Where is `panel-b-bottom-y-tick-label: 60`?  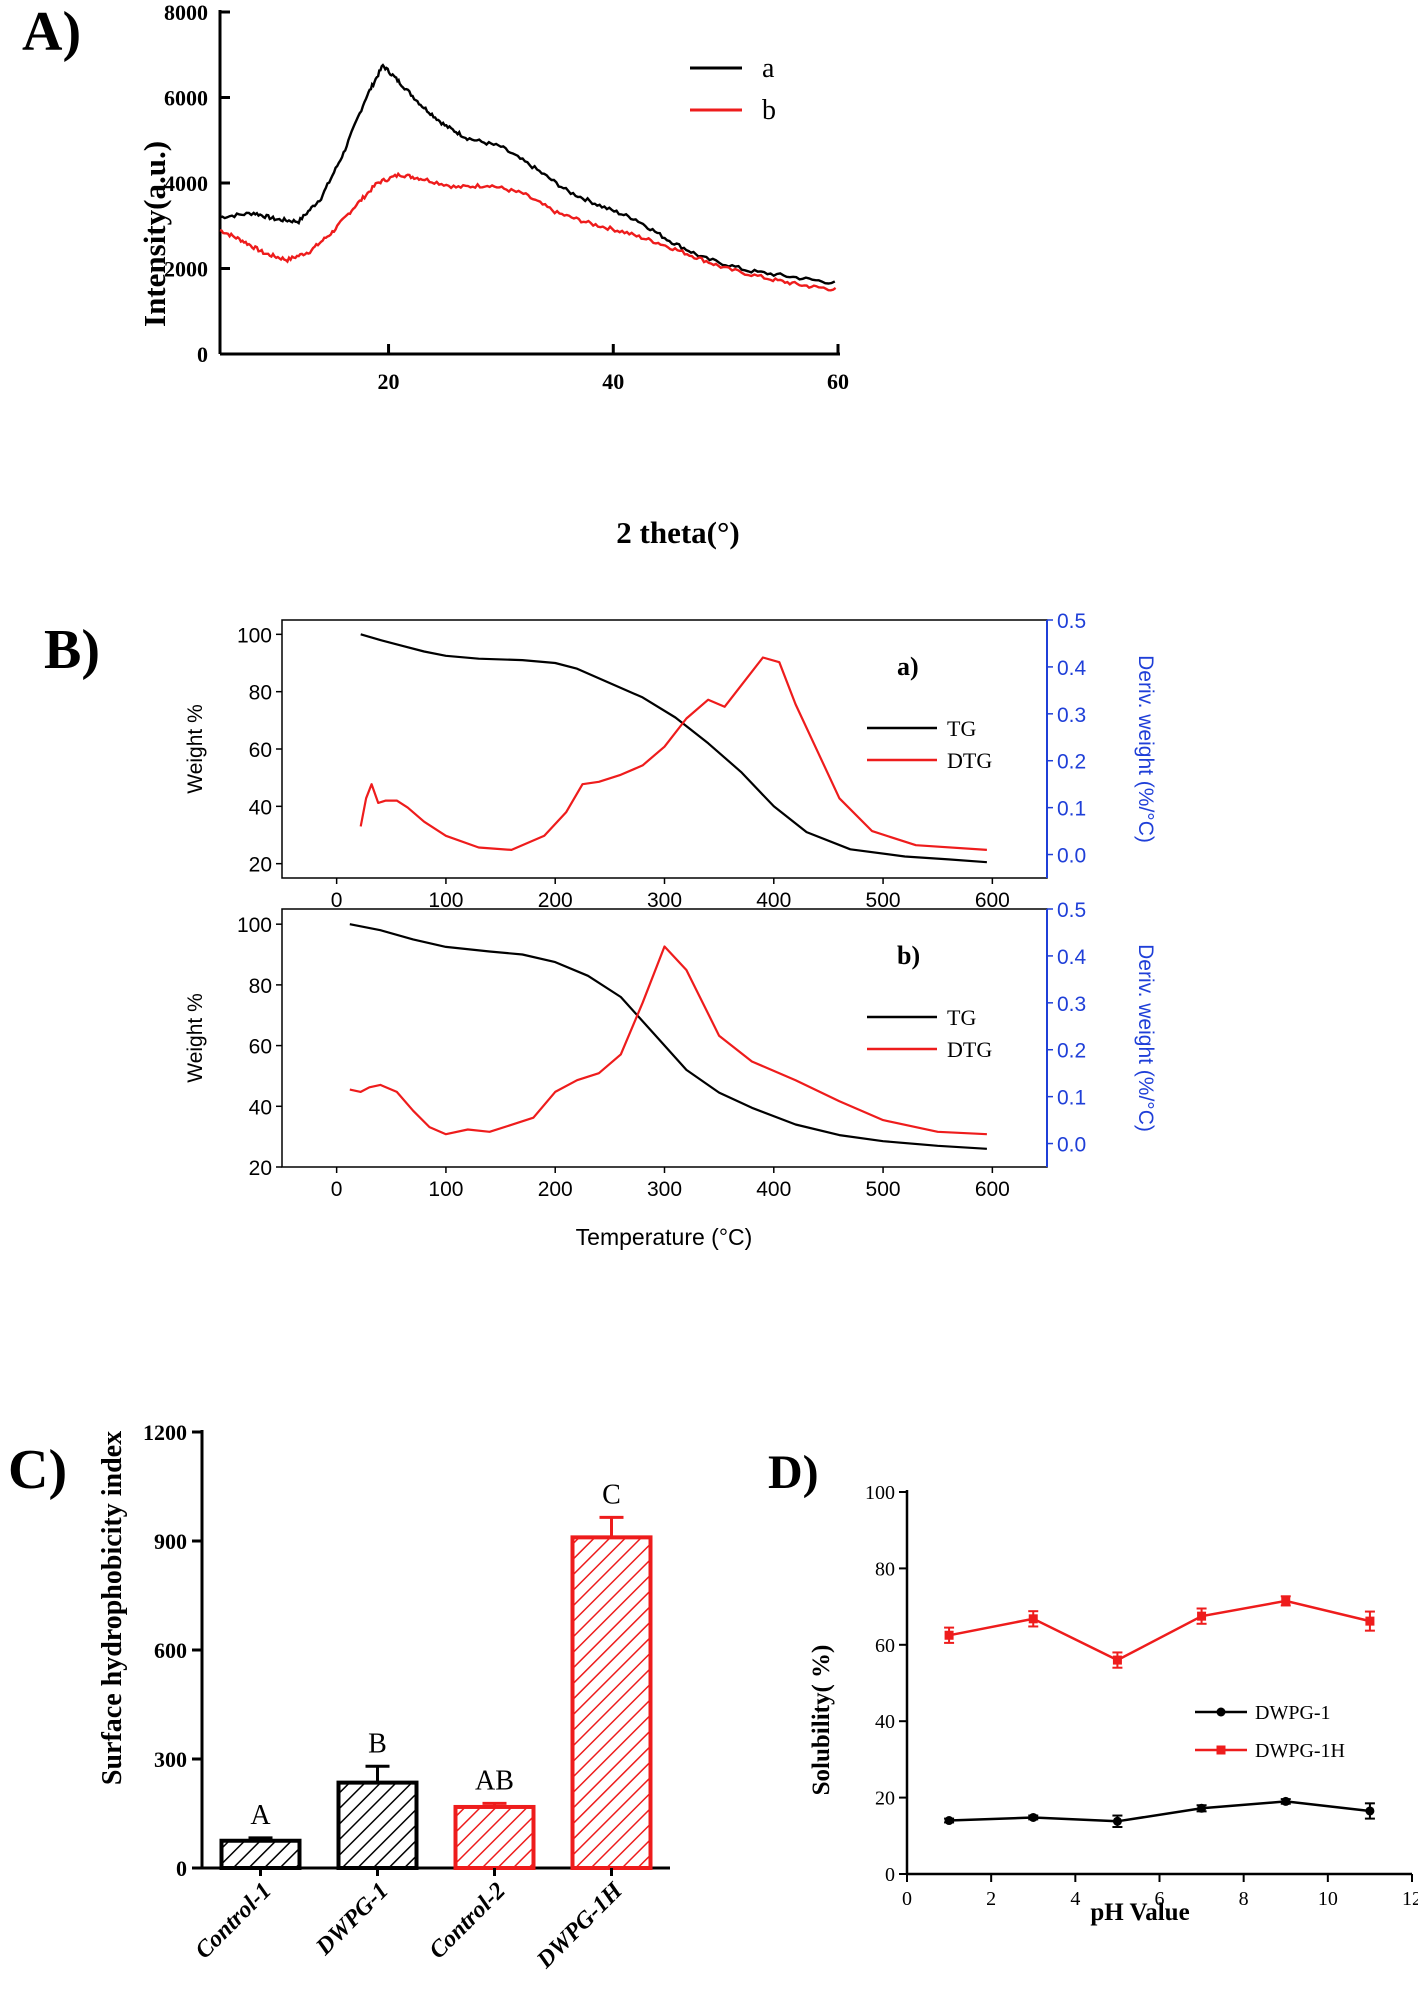
panel-b-bottom-y-tick-label: 60 is located at coordinates (260, 1047).